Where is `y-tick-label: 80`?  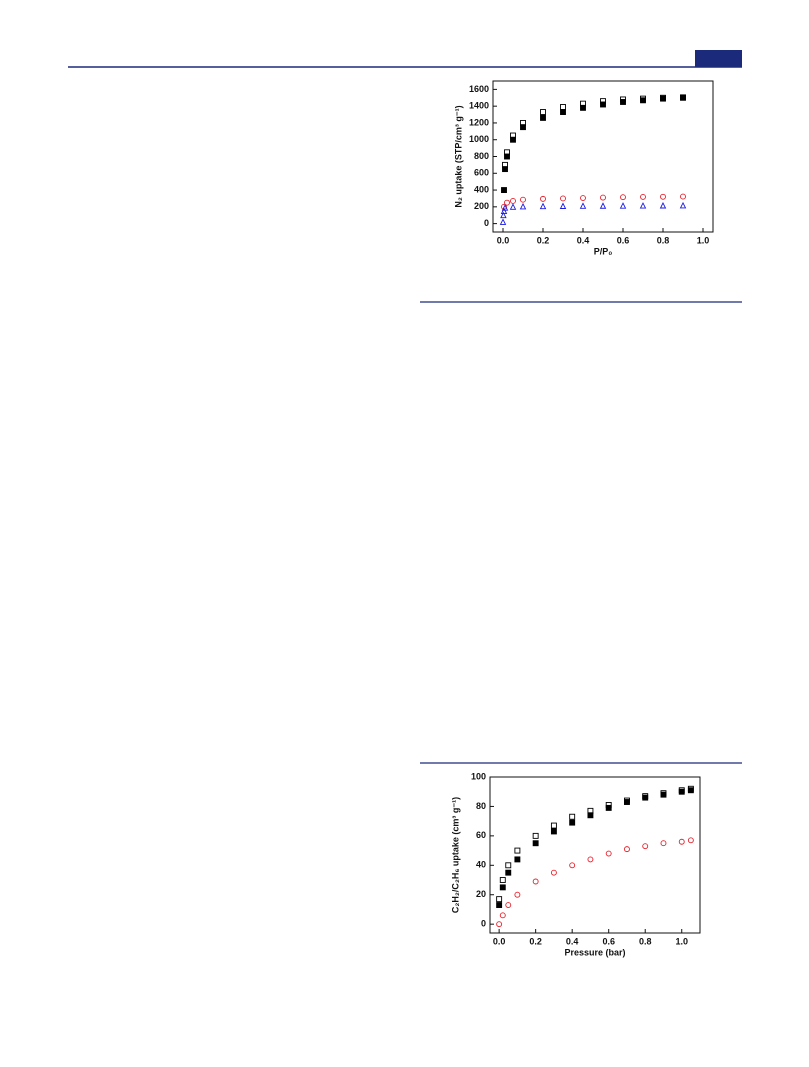 y-tick-label: 80 is located at coordinates (481, 806).